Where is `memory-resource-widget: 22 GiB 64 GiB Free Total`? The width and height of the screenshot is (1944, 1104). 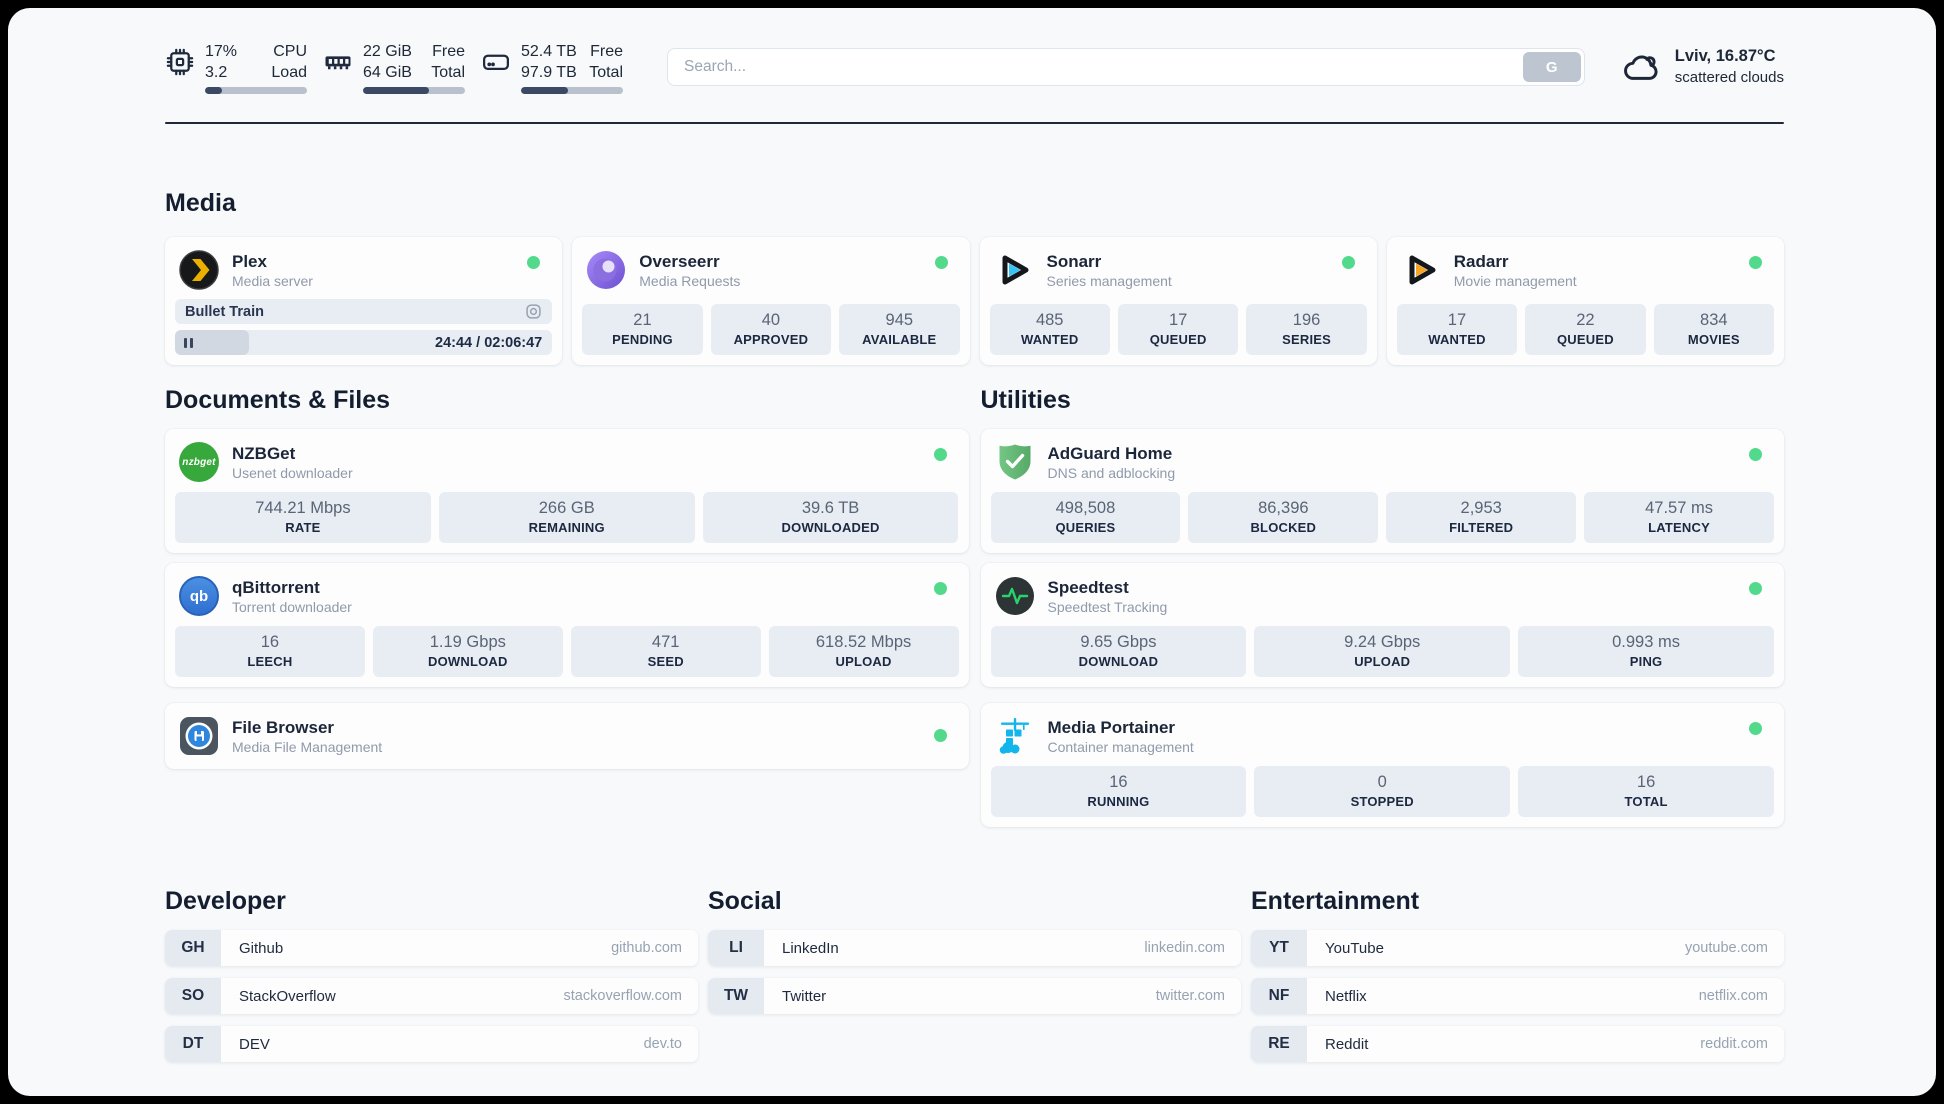 memory-resource-widget: 22 GiB 64 GiB Free Total is located at coordinates (394, 67).